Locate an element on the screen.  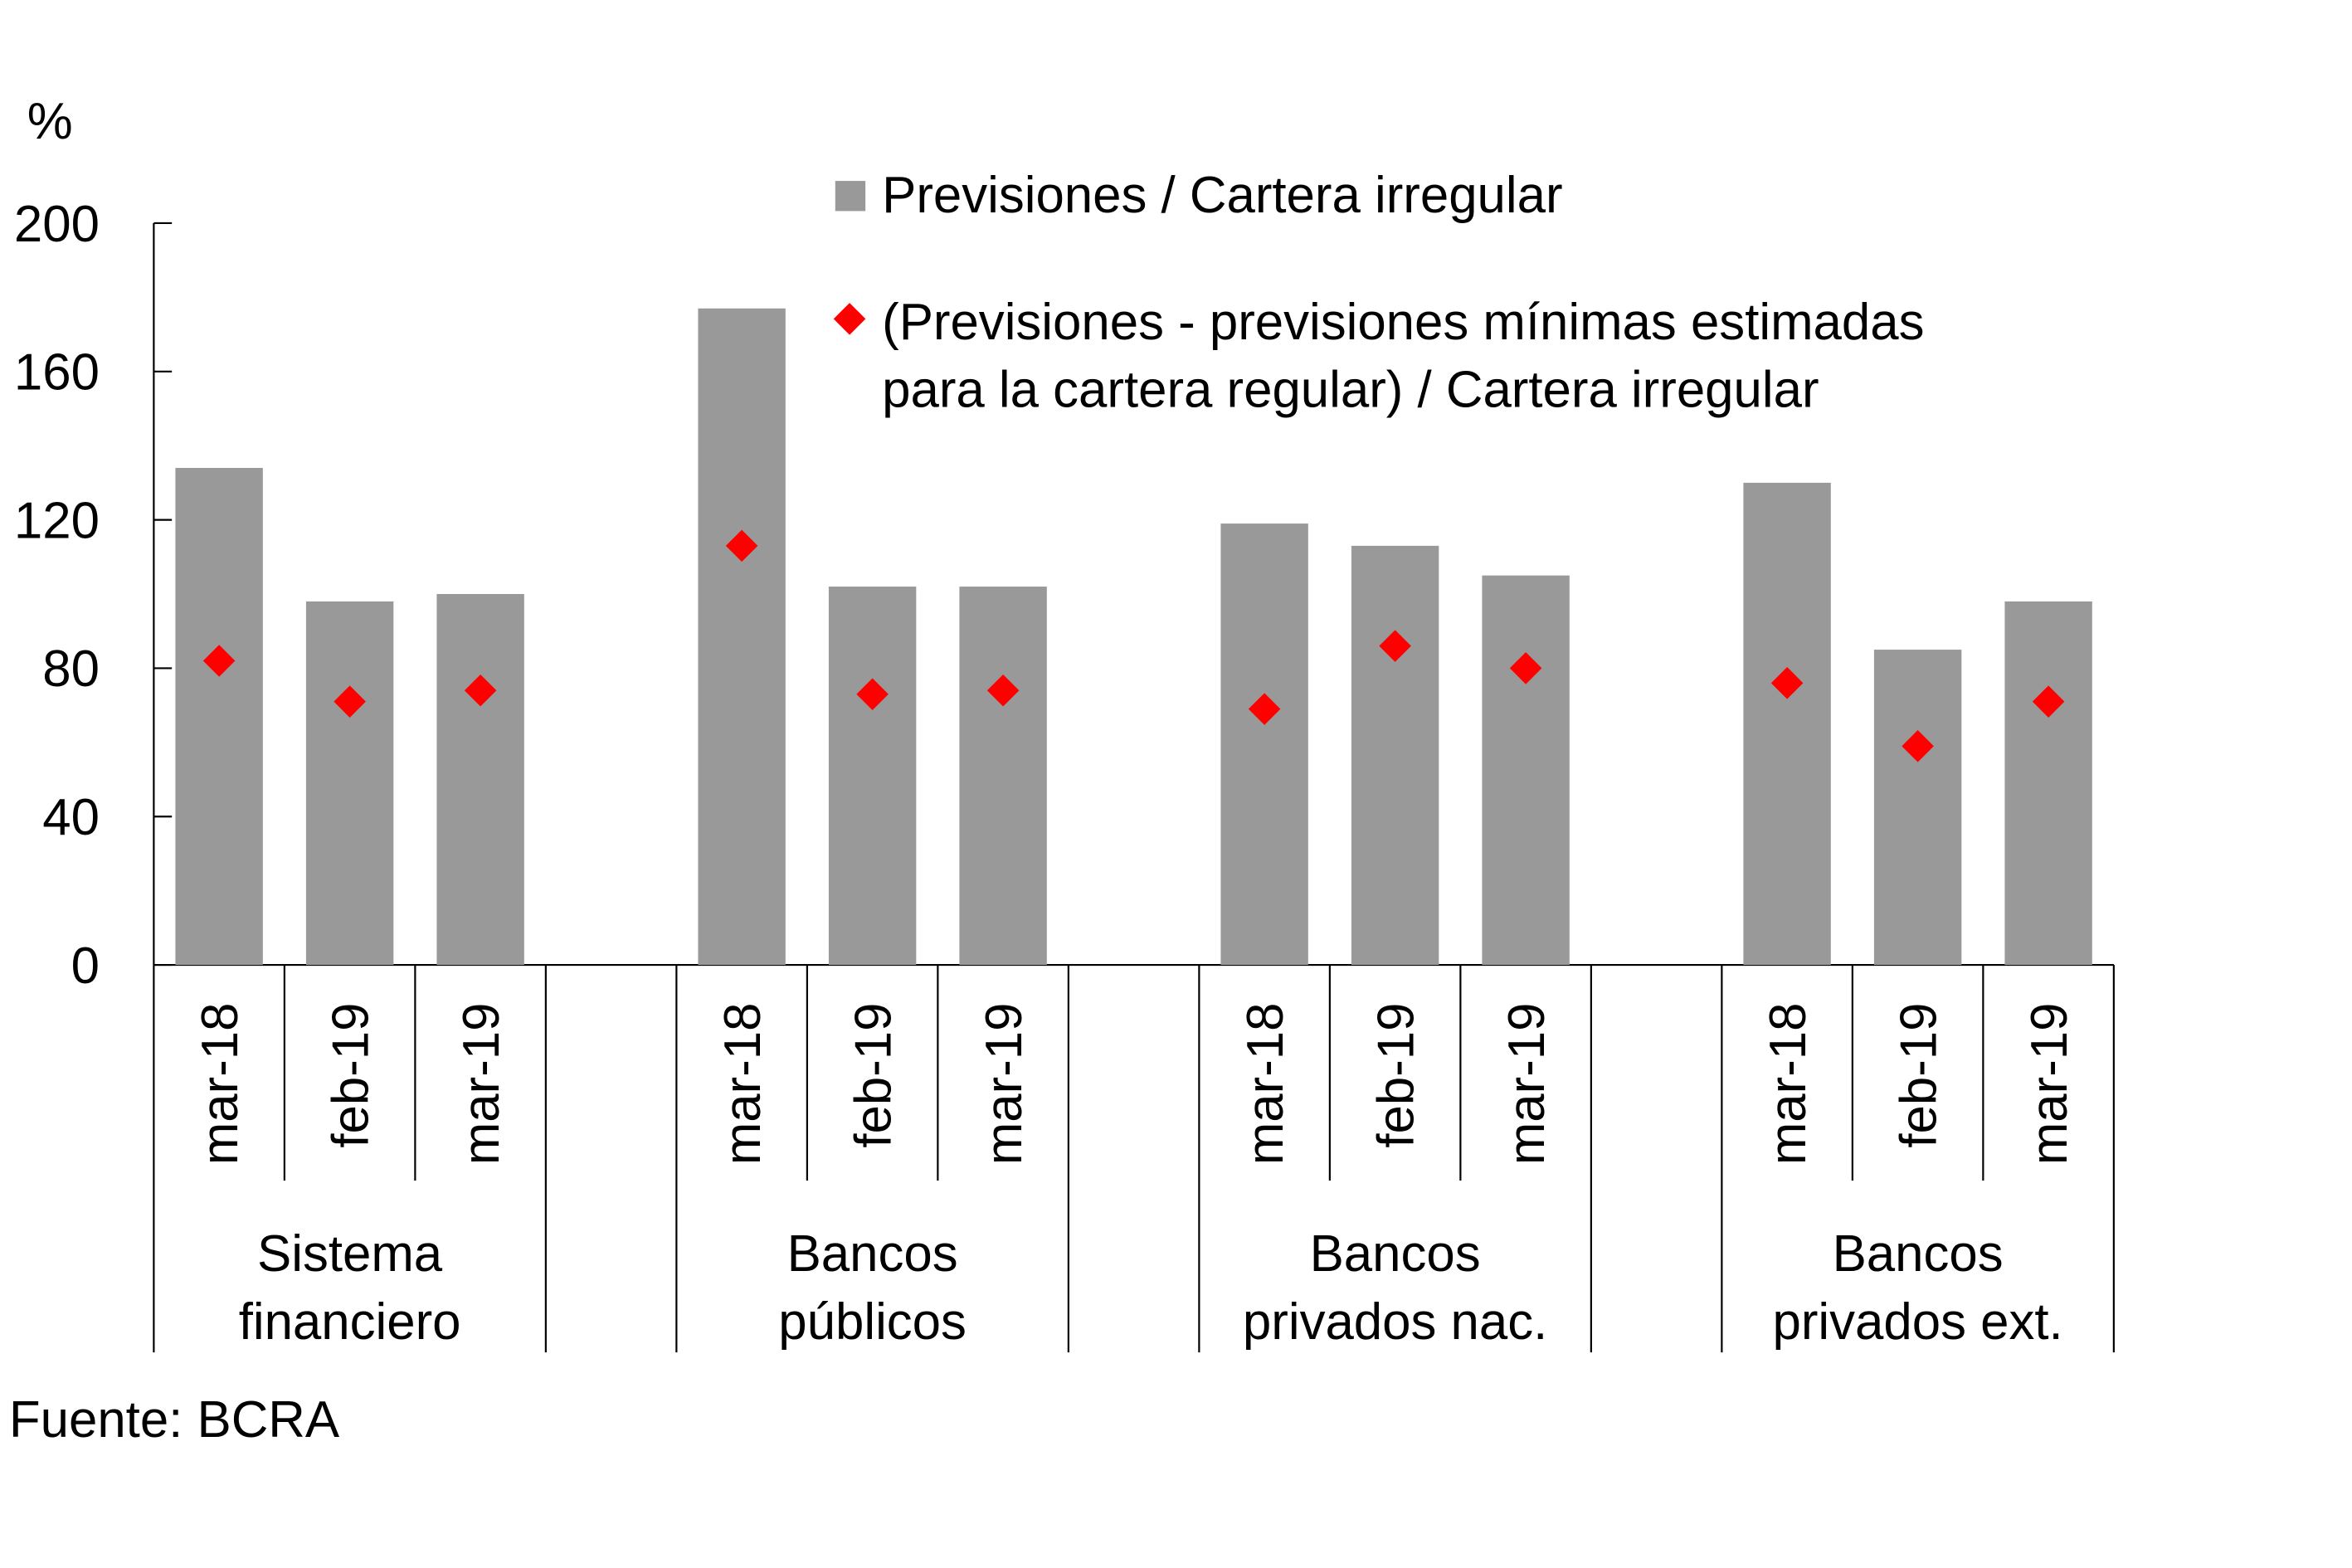
y-tick-label: 160 is located at coordinates (57, 373).